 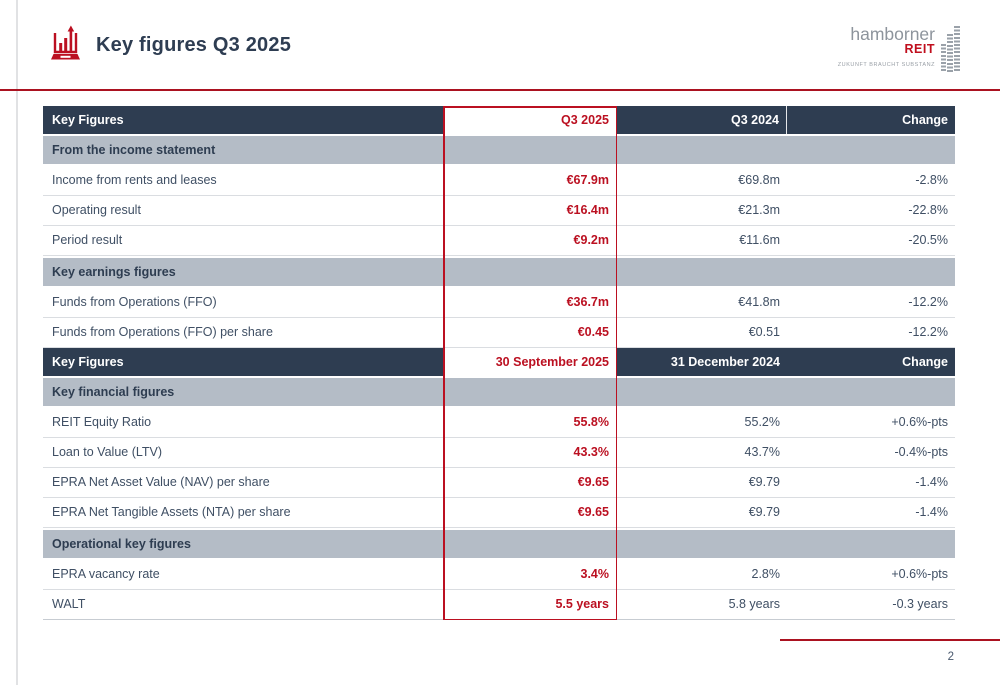 What do you see at coordinates (591, 422) in the screenshot?
I see `value-current: 55.8%` at bounding box center [591, 422].